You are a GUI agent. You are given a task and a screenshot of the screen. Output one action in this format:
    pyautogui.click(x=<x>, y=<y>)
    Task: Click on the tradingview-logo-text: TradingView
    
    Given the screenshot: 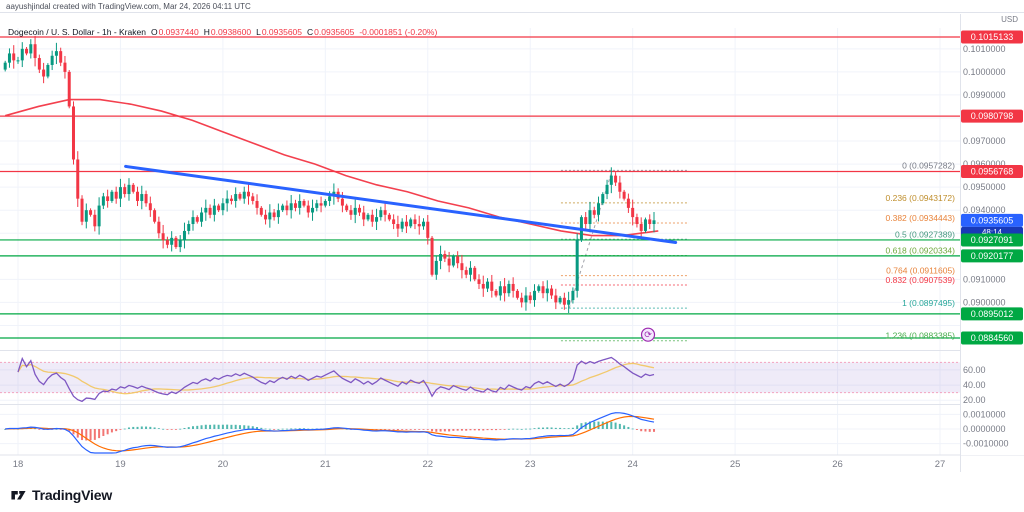 What is the action you would take?
    pyautogui.click(x=72, y=494)
    